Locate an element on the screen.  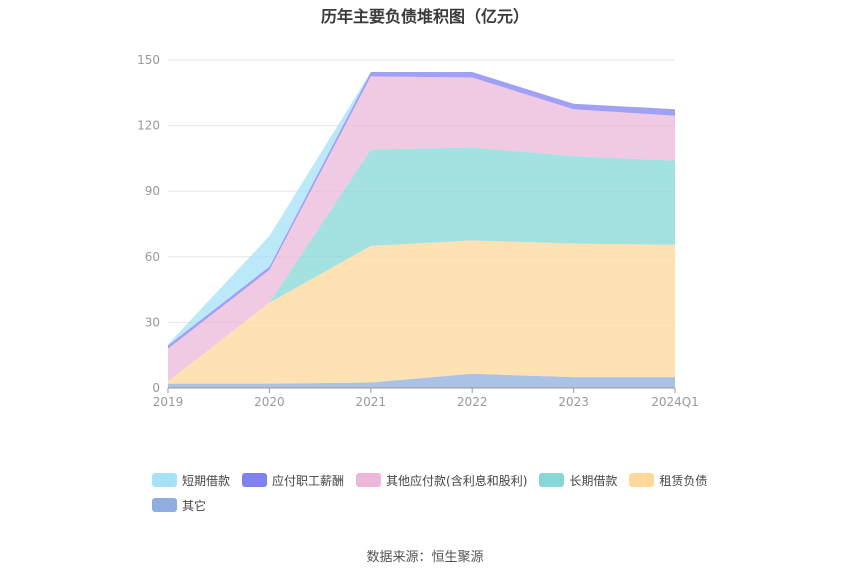
legend-item: 长期借款 is located at coordinates (578, 480).